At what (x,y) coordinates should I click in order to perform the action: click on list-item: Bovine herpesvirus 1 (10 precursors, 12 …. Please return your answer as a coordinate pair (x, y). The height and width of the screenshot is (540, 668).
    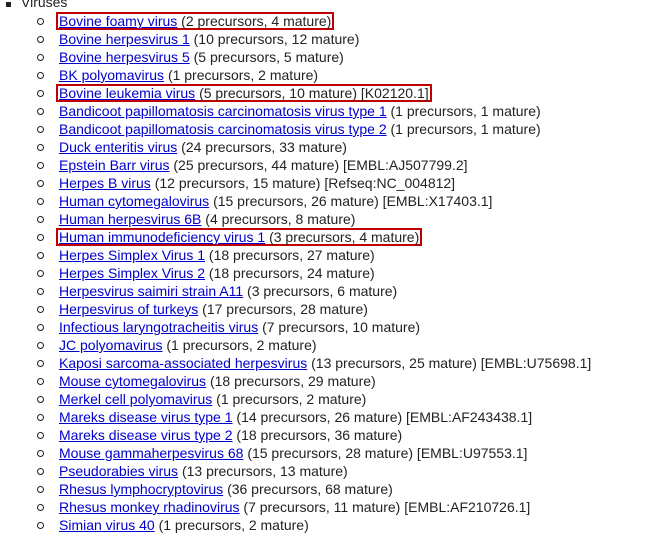
    Looking at the image, I should click on (297, 39).